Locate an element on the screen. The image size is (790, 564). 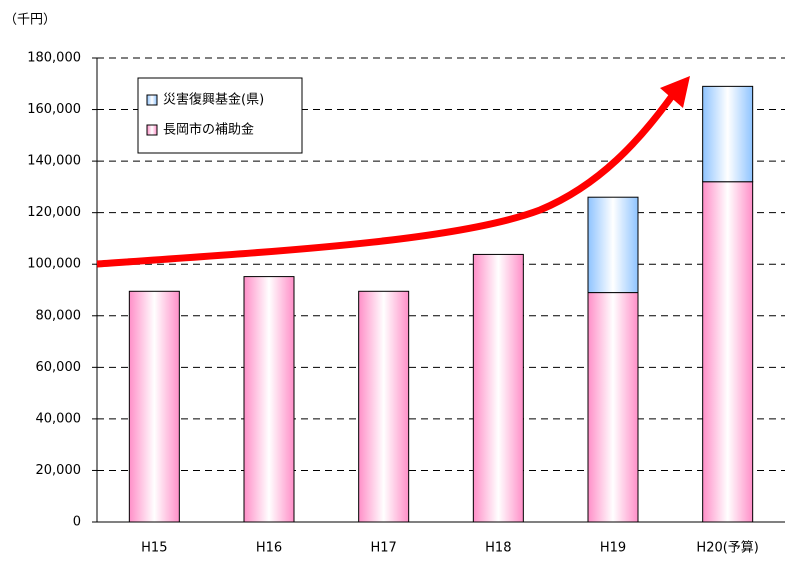
y-tick-label: 20,000 is located at coordinates (59, 470).